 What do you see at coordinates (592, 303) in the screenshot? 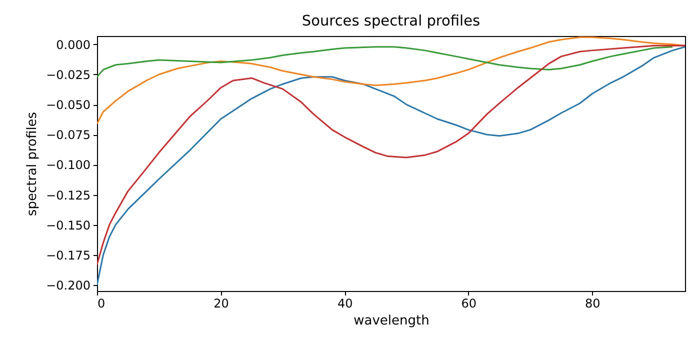
I see `x-tick-label: 80` at bounding box center [592, 303].